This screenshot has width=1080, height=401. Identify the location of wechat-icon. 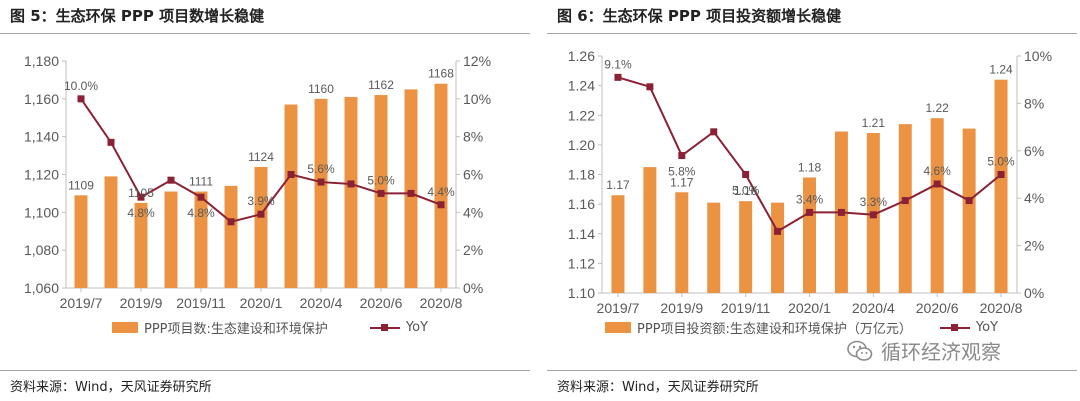
(860, 350).